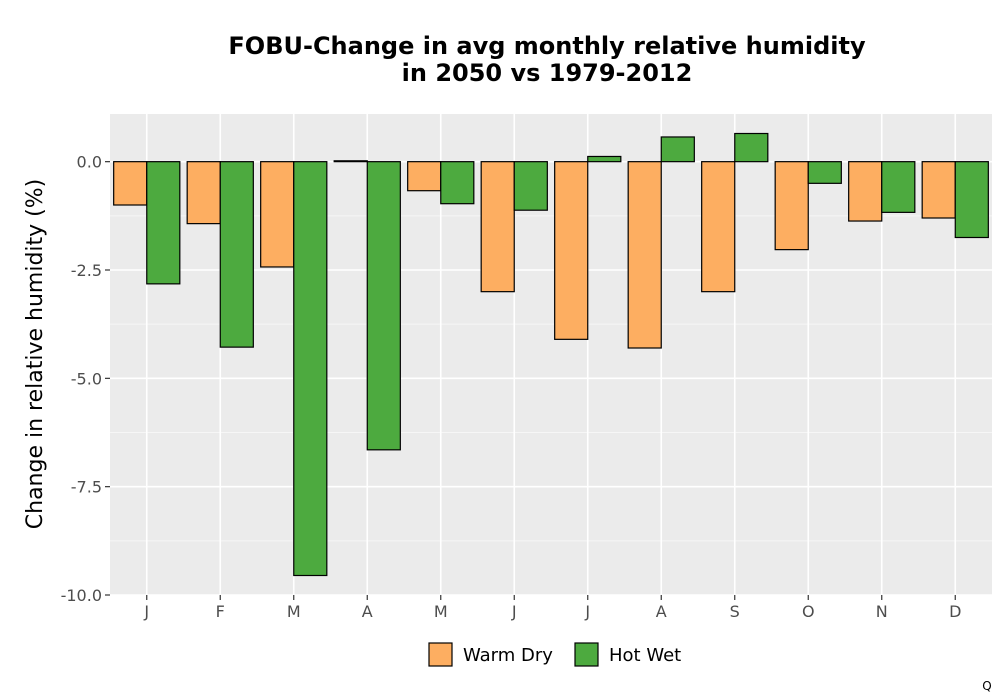 This screenshot has width=1000, height=700. I want to click on y-tick-label: -2.5, so click(86, 270).